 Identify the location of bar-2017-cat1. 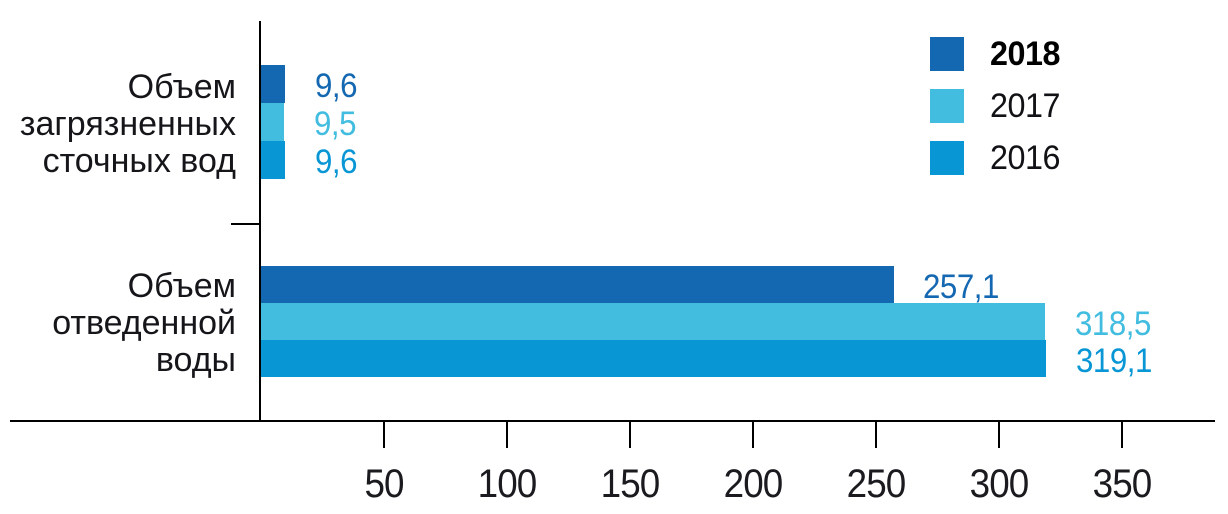
(653, 321).